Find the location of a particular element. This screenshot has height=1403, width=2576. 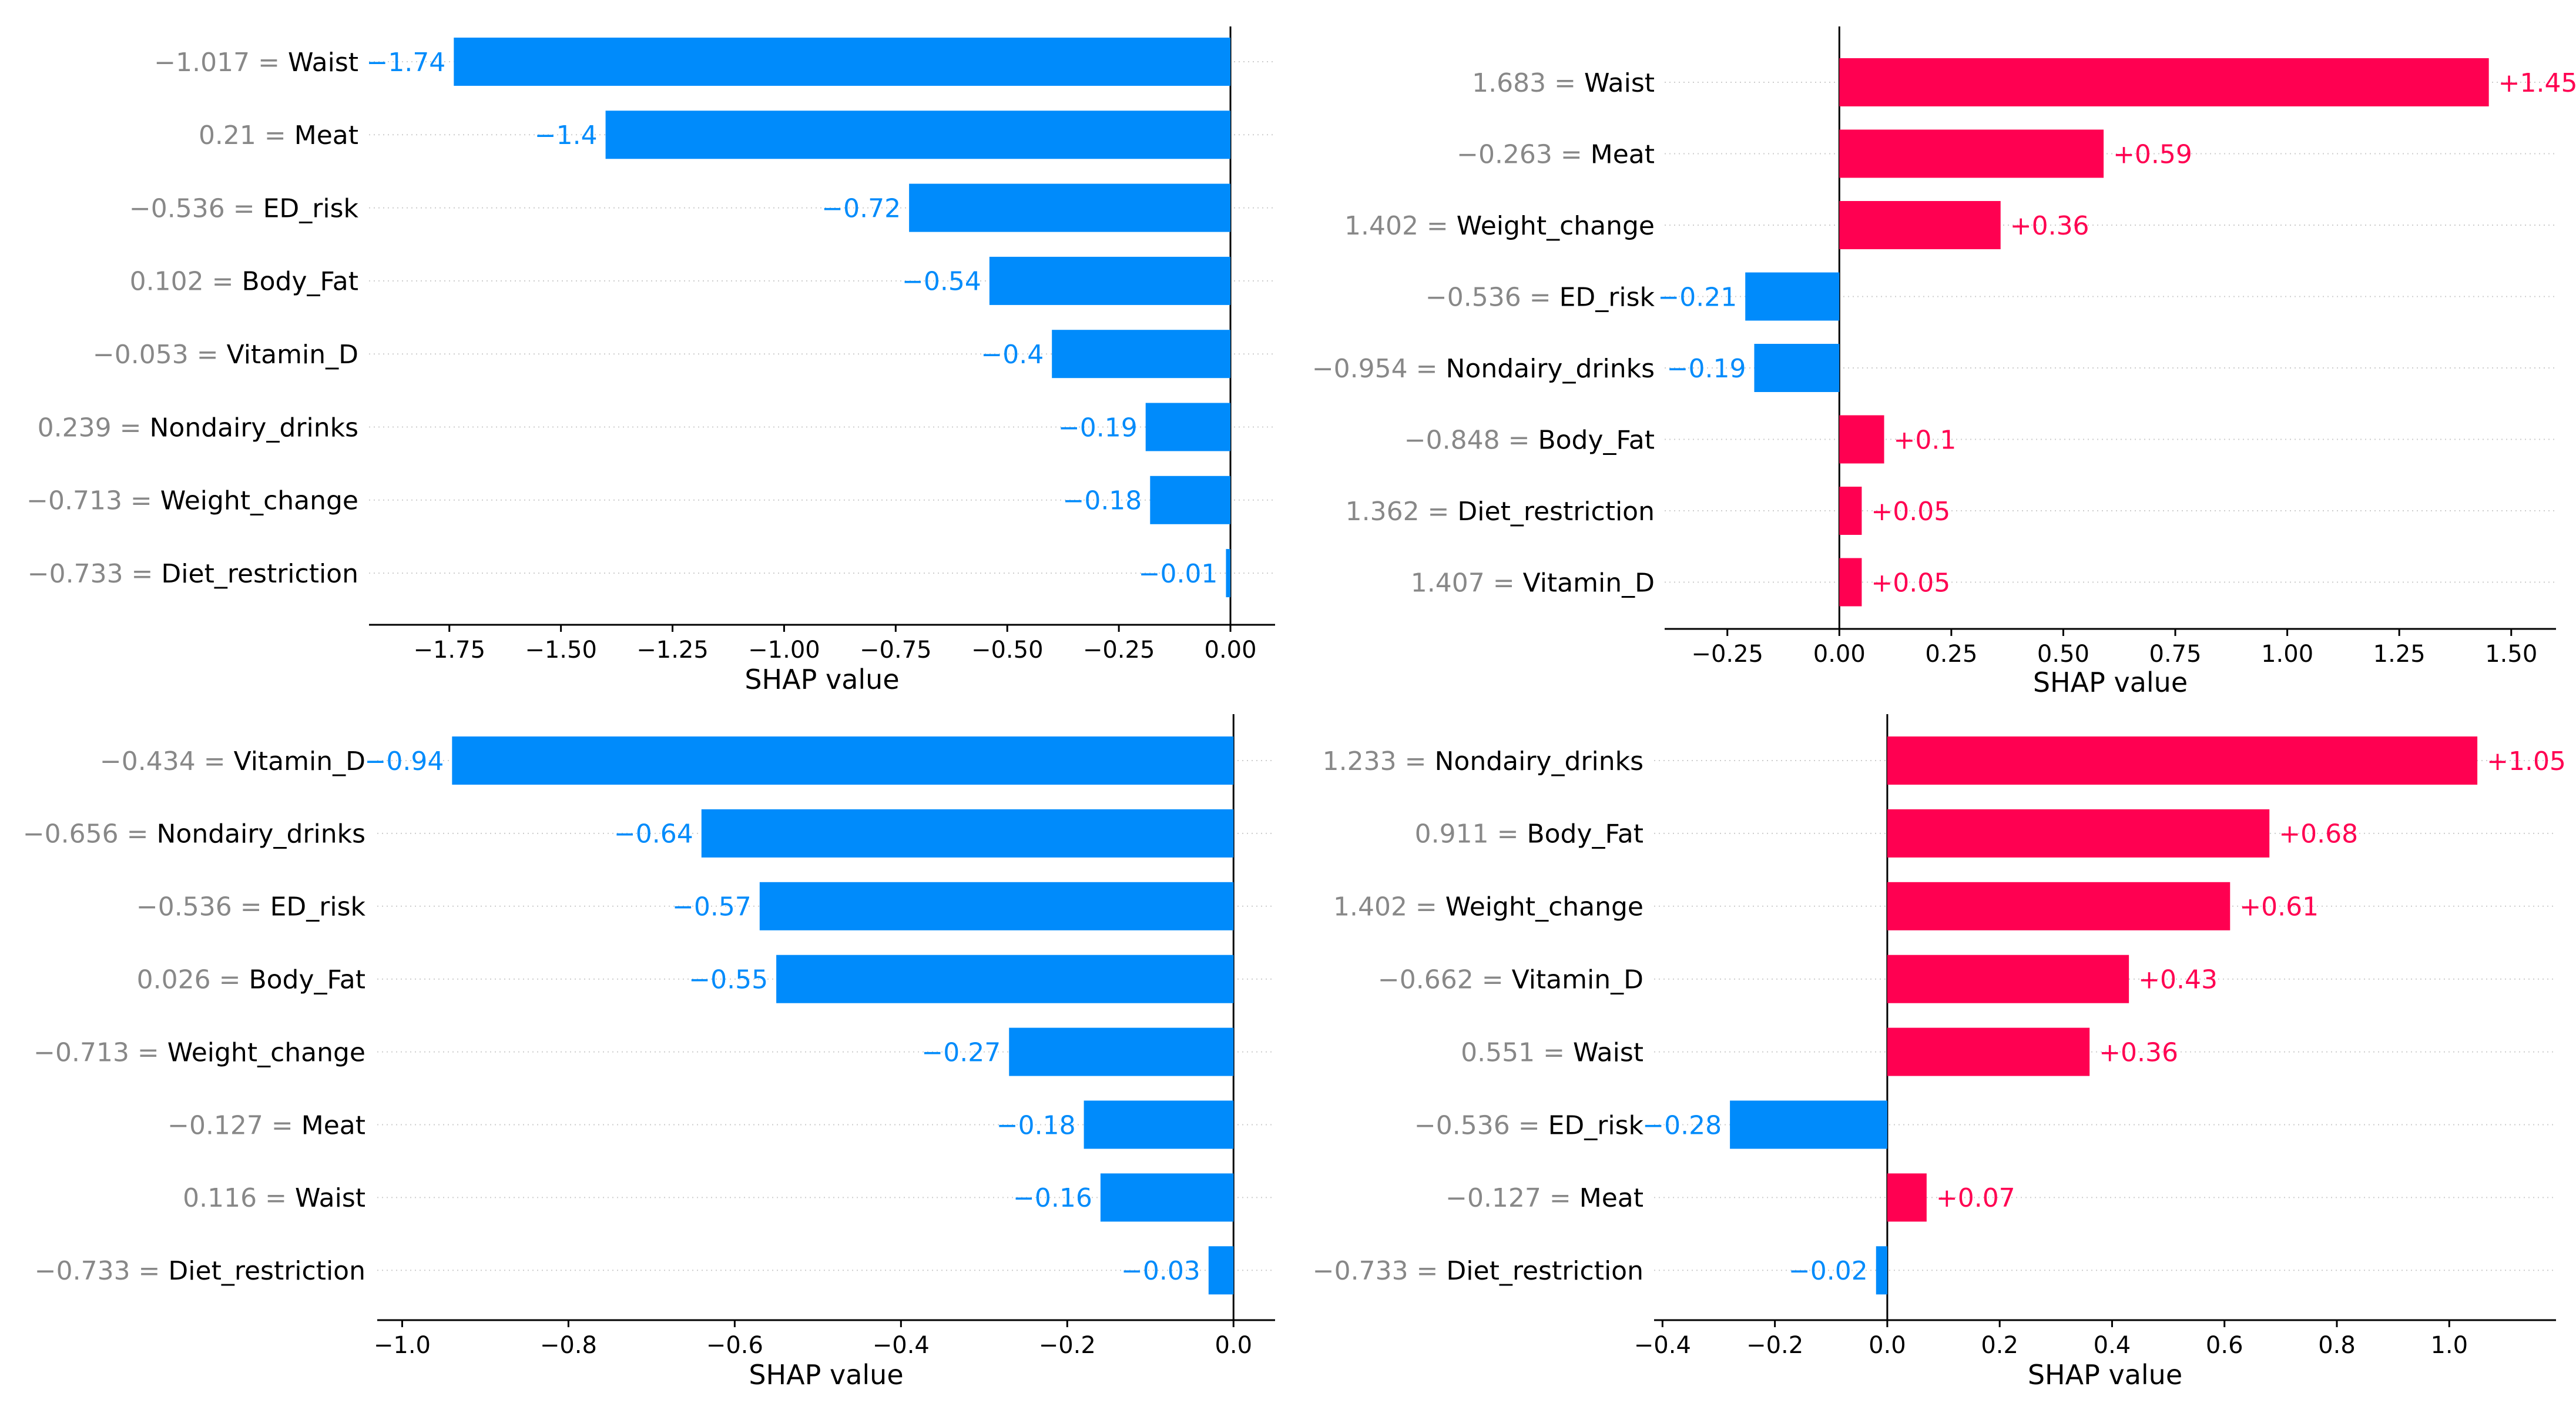

shap-value-label: +0.05 is located at coordinates (1910, 512).